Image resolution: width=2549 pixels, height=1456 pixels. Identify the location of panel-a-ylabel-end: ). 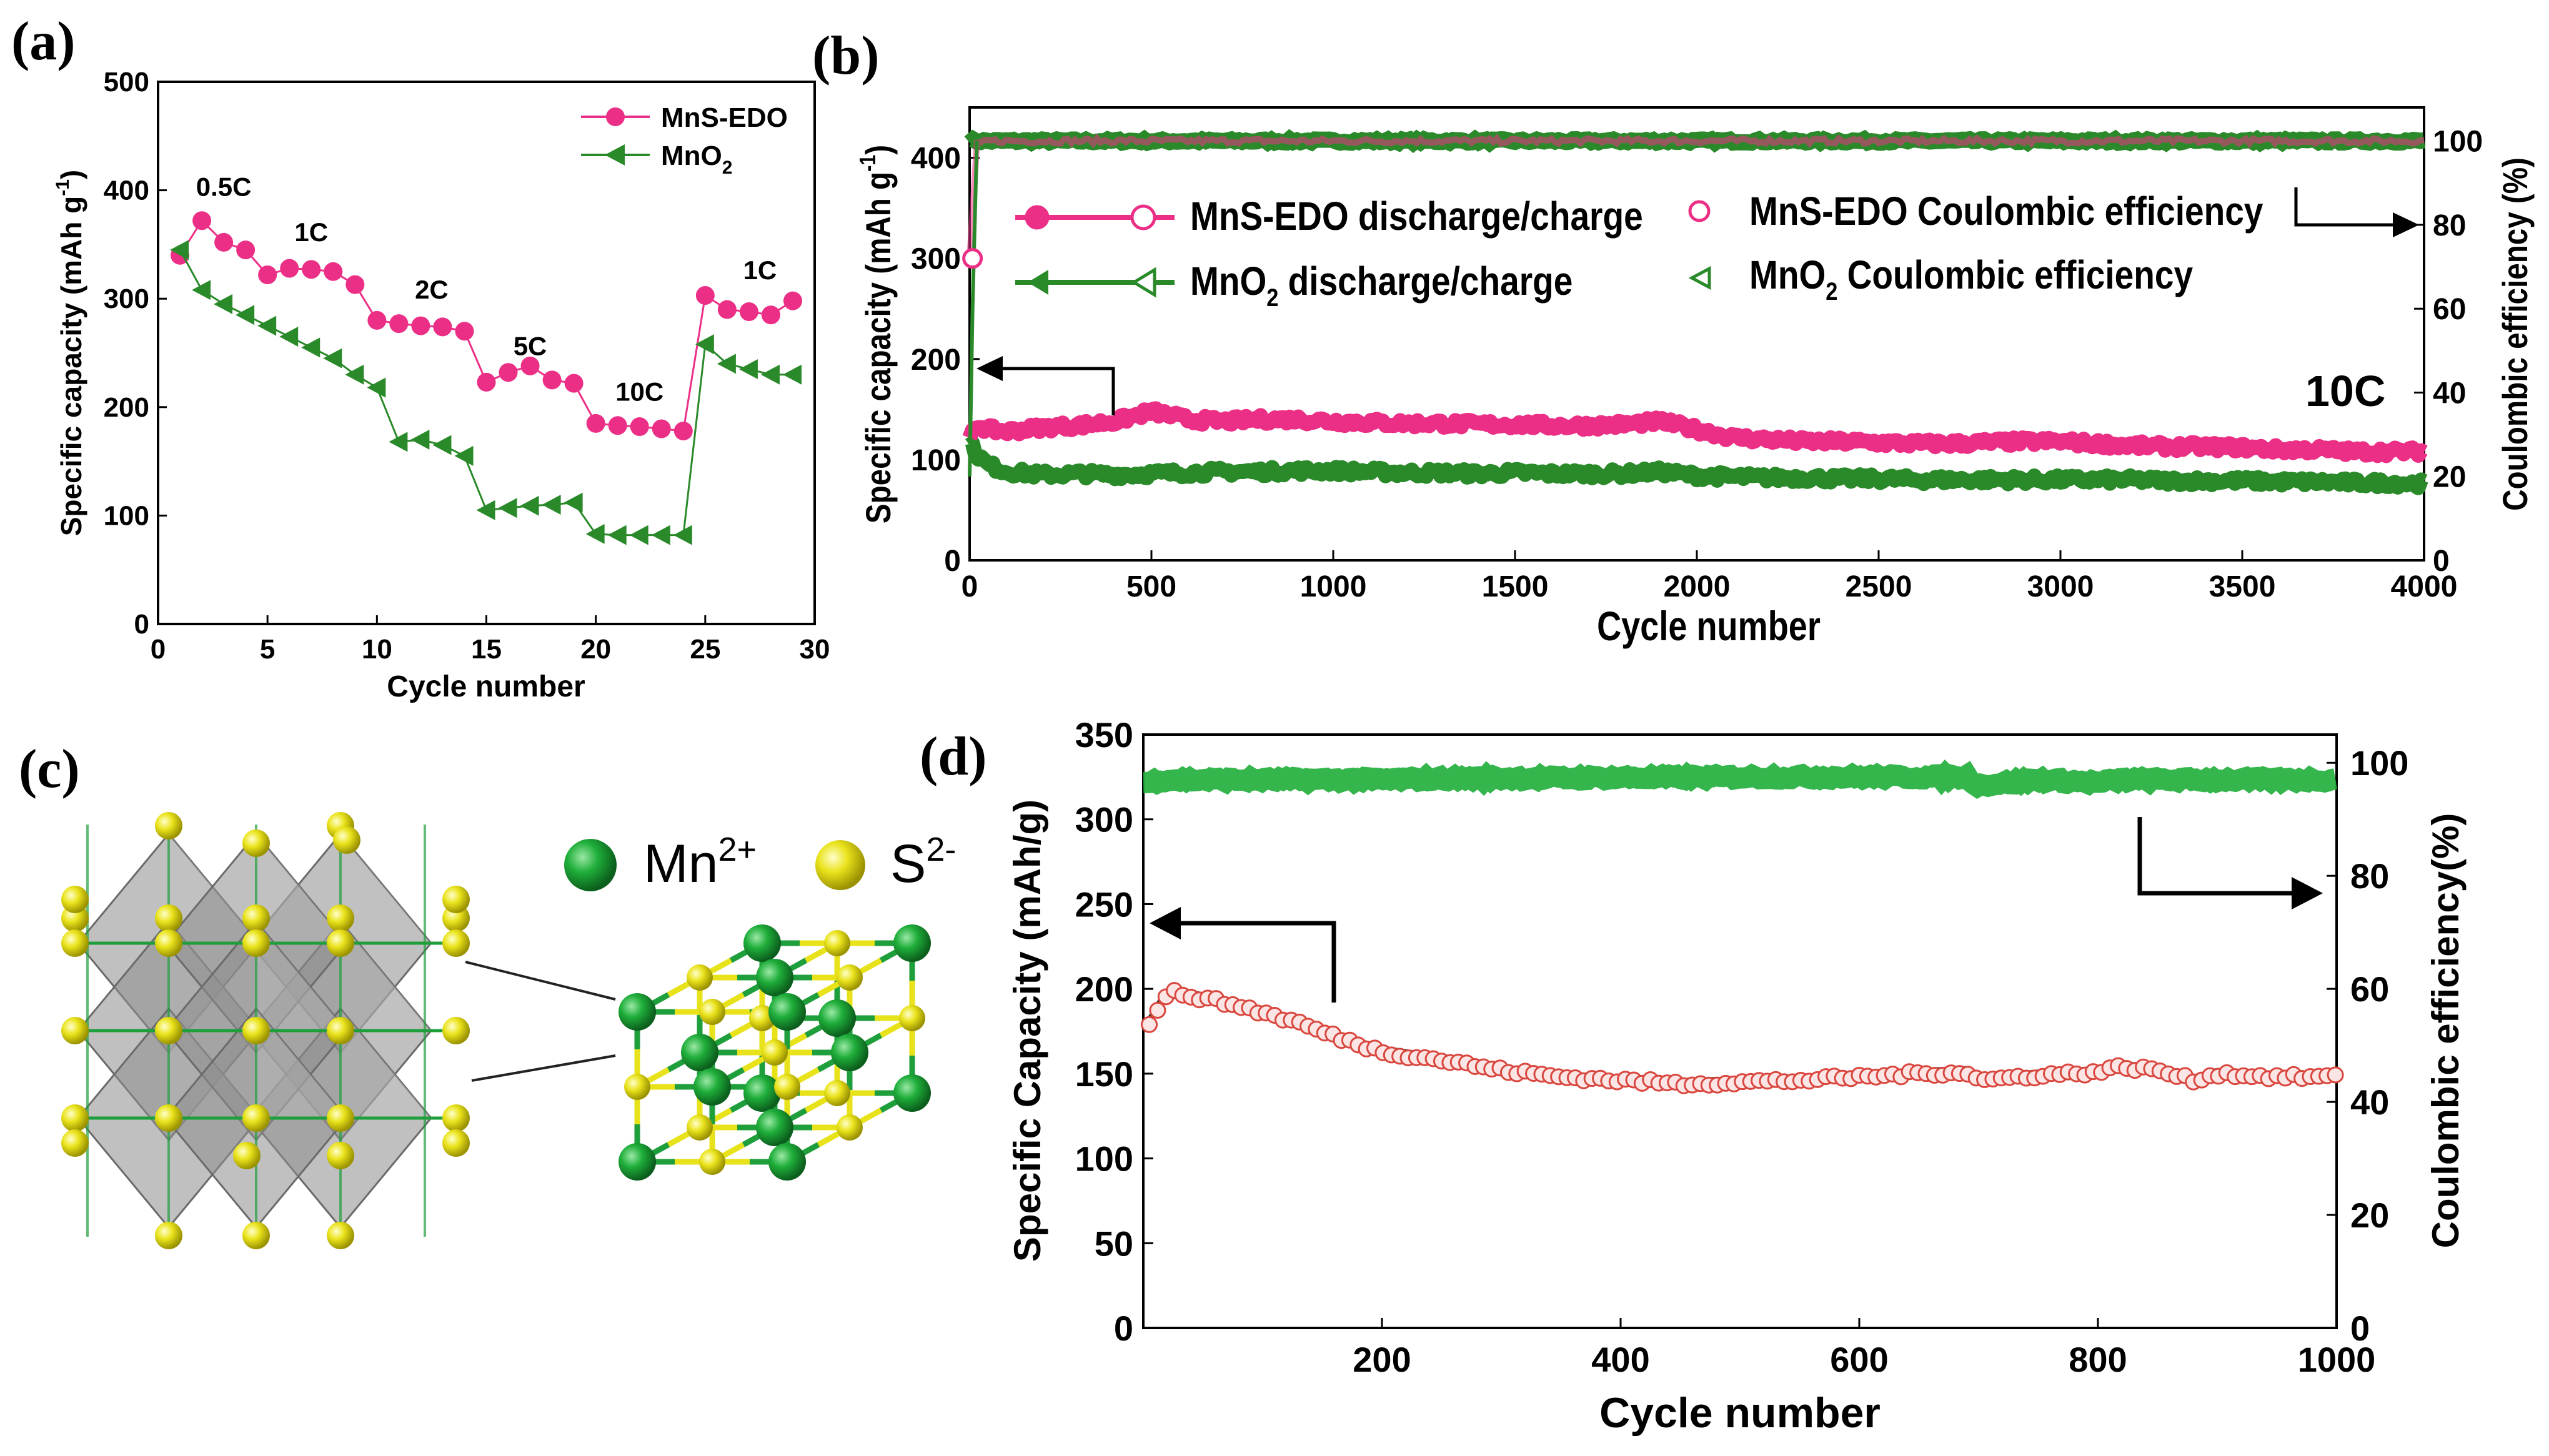
(71, 174).